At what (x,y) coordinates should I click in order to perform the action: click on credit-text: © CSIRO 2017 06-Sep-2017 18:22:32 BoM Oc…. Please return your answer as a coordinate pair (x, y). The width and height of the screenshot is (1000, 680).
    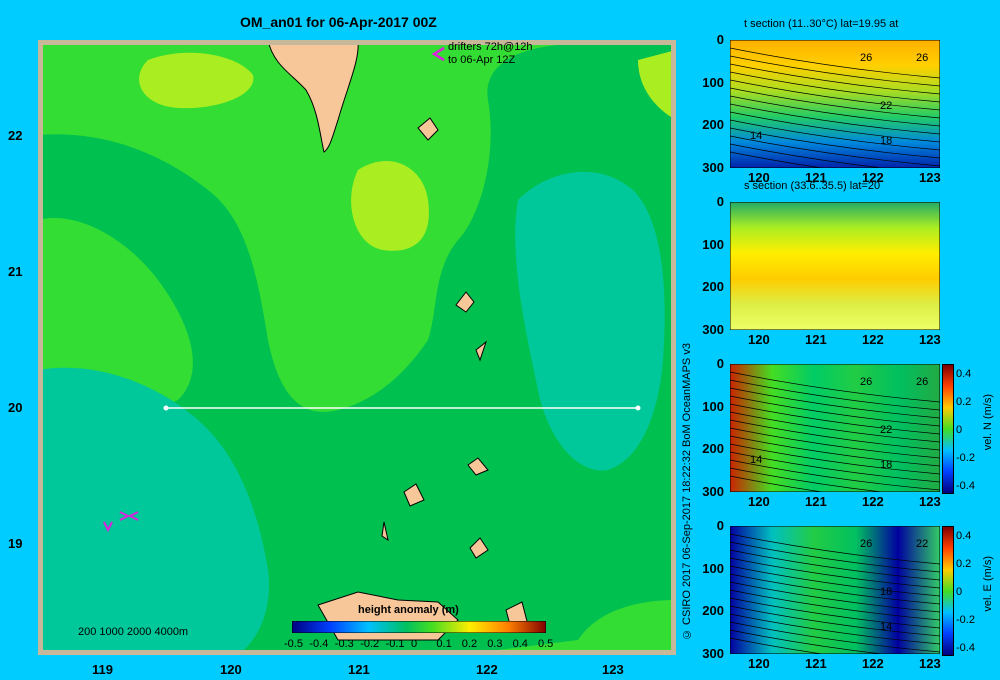
    Looking at the image, I should click on (687, 491).